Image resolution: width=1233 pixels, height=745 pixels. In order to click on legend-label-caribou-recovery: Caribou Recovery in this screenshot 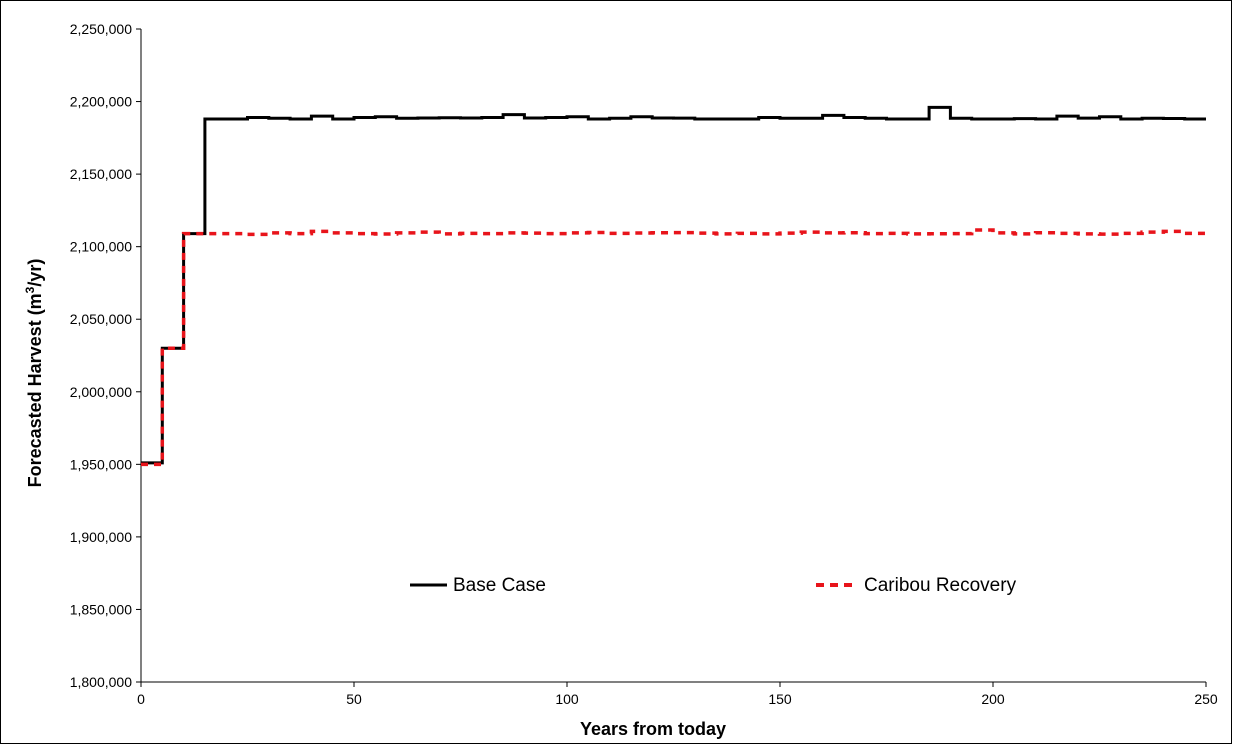, I will do `click(940, 585)`.